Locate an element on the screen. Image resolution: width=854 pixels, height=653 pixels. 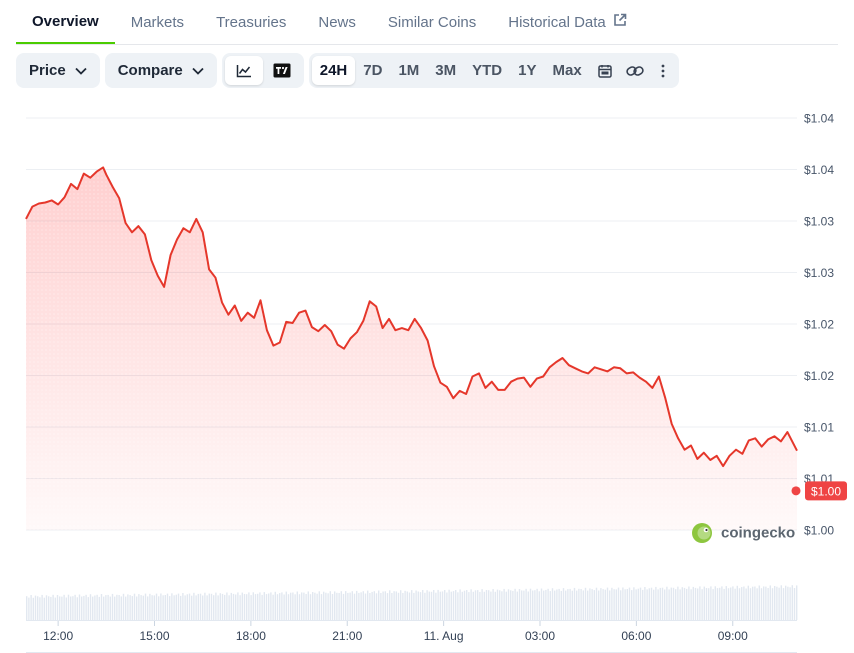
chevron-down-icon is located at coordinates (81, 70).